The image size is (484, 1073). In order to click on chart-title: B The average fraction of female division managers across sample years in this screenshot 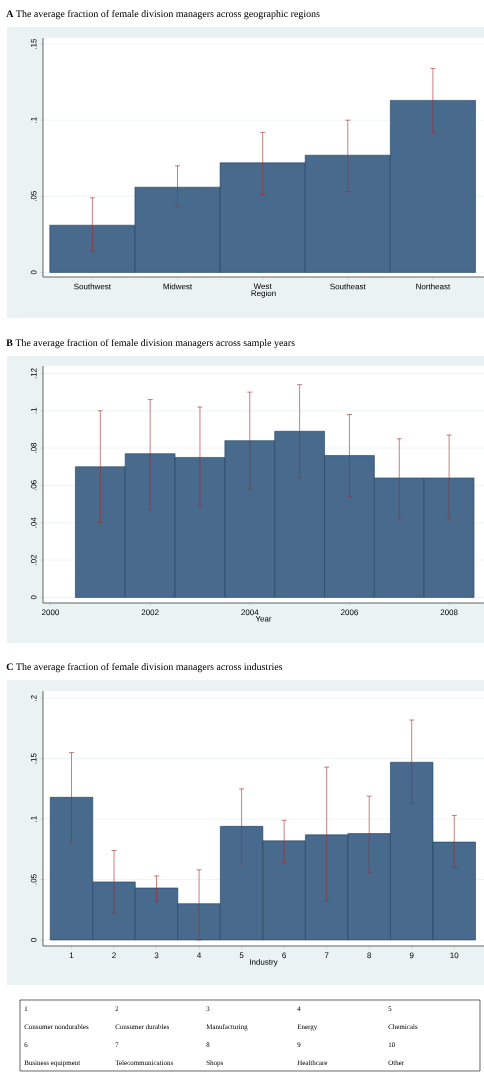, I will do `click(150, 343)`.